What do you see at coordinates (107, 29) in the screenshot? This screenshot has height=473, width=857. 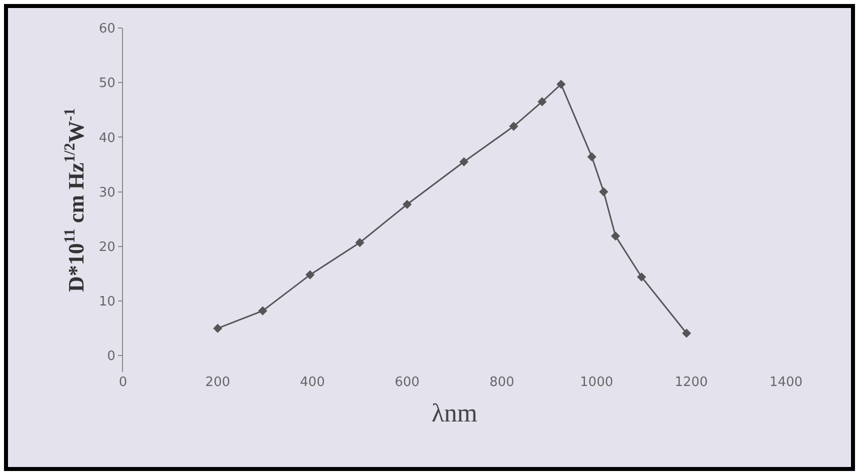 I see `y-tick-label: 60` at bounding box center [107, 29].